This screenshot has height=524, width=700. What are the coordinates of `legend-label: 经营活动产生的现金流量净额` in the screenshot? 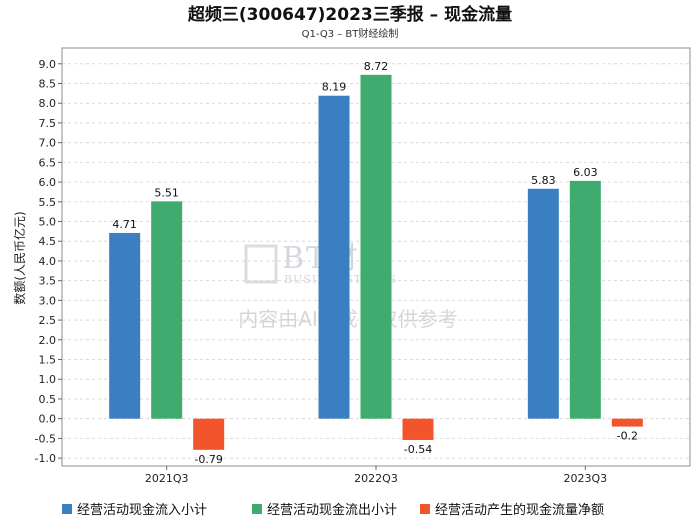 It's located at (519, 510).